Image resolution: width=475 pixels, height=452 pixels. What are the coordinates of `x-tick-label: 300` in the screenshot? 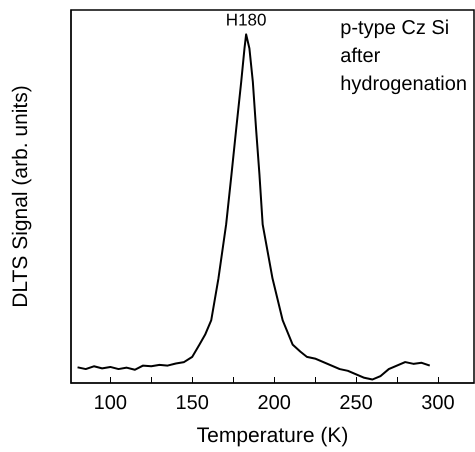 It's located at (438, 403).